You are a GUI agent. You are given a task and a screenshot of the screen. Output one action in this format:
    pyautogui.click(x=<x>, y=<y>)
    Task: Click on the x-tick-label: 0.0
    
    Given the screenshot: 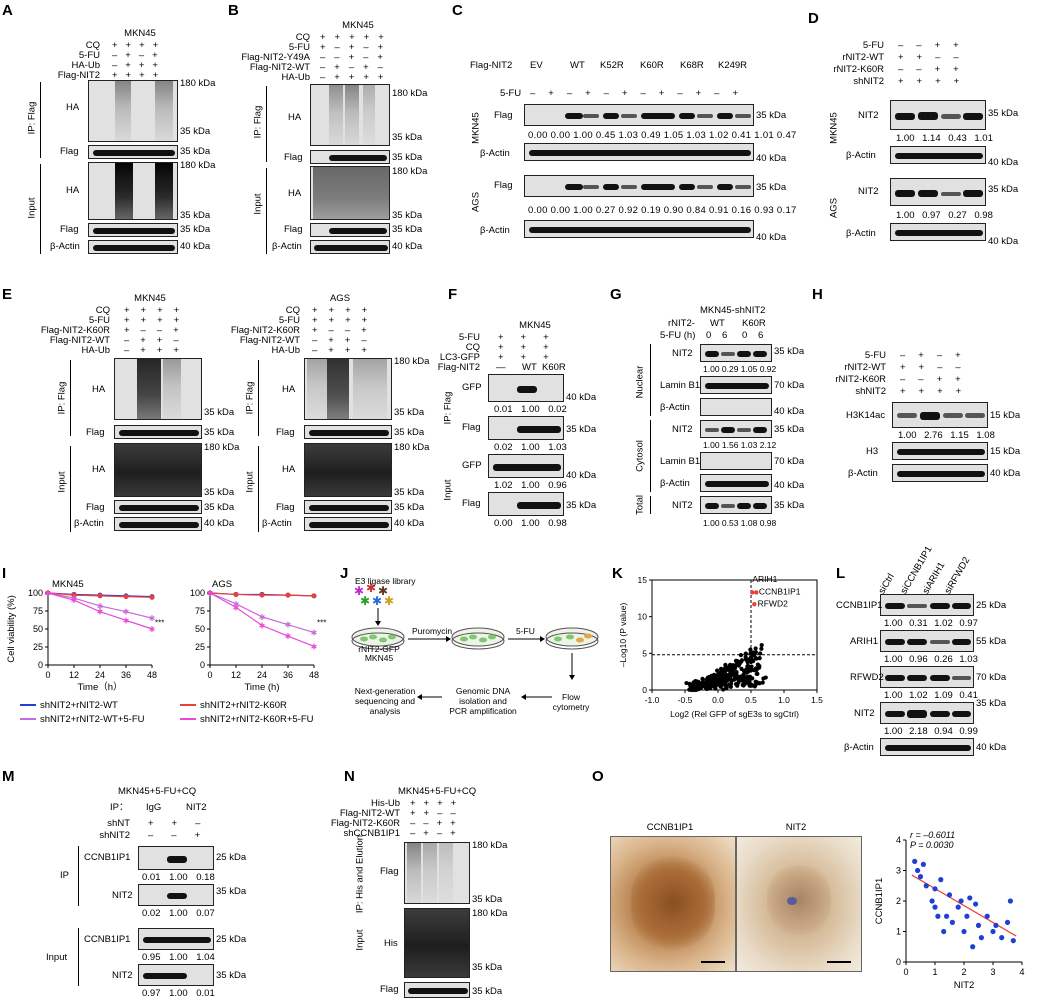 What is the action you would take?
    pyautogui.click(x=718, y=700)
    